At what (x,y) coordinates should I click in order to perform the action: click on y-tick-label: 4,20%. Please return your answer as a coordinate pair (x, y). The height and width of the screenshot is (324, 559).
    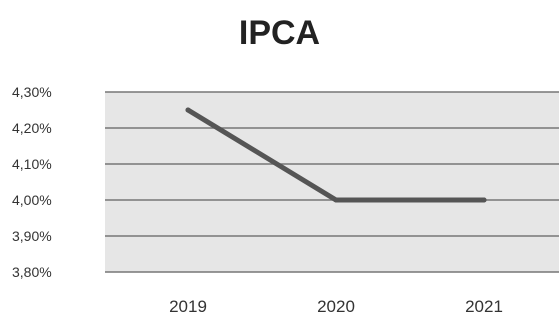
    Looking at the image, I should click on (32, 128).